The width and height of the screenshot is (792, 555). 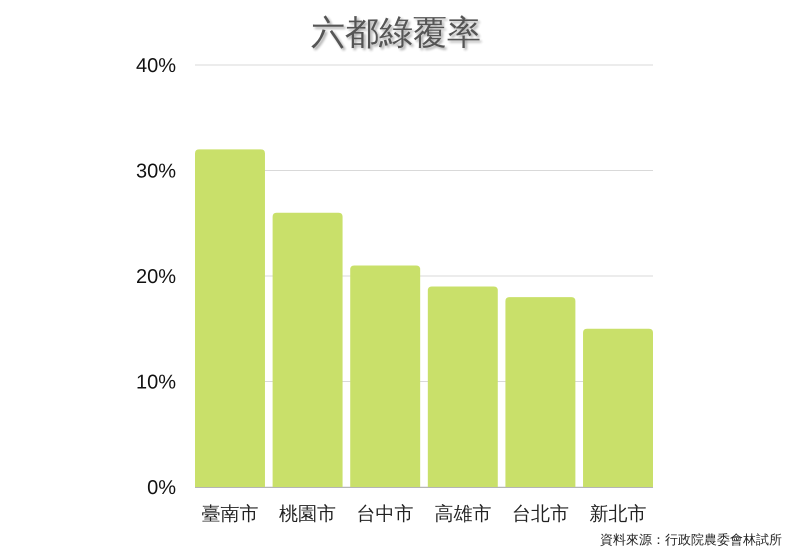 What do you see at coordinates (156, 277) in the screenshot?
I see `ytick-label: 20%` at bounding box center [156, 277].